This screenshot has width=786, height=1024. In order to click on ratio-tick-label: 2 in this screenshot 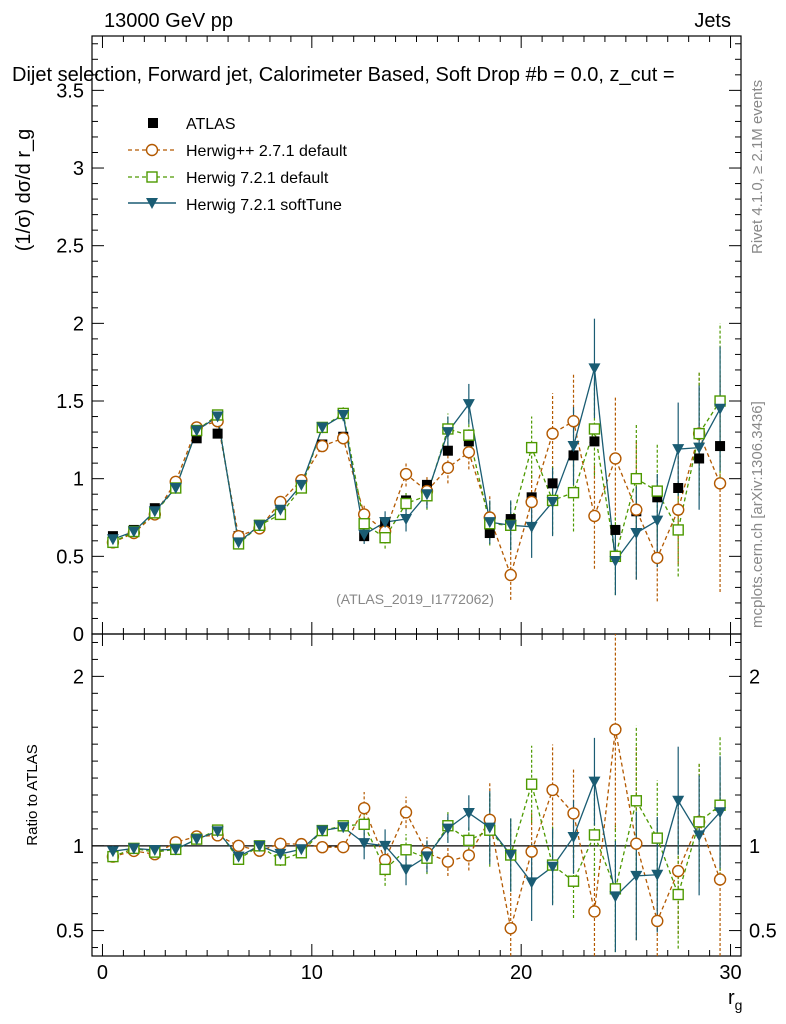, I will do `click(754, 677)`.